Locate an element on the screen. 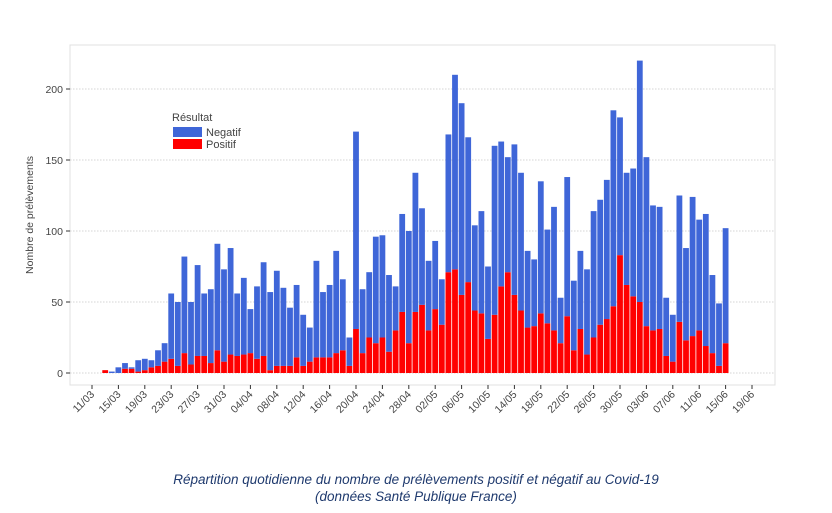  x-tick-label: 19/06 is located at coordinates (743, 402).